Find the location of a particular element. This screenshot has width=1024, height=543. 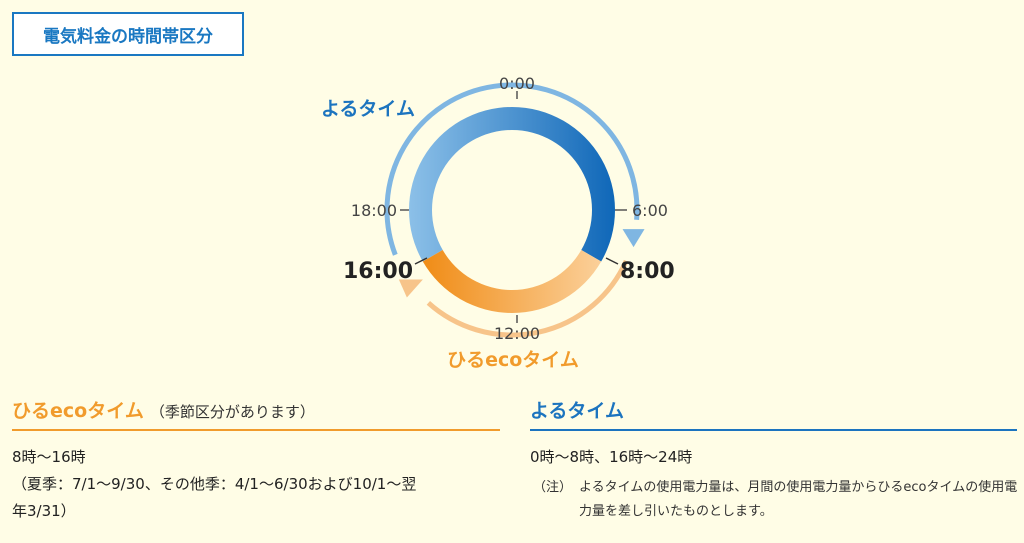

tick-label-left: 18:00 is located at coordinates (374, 210).